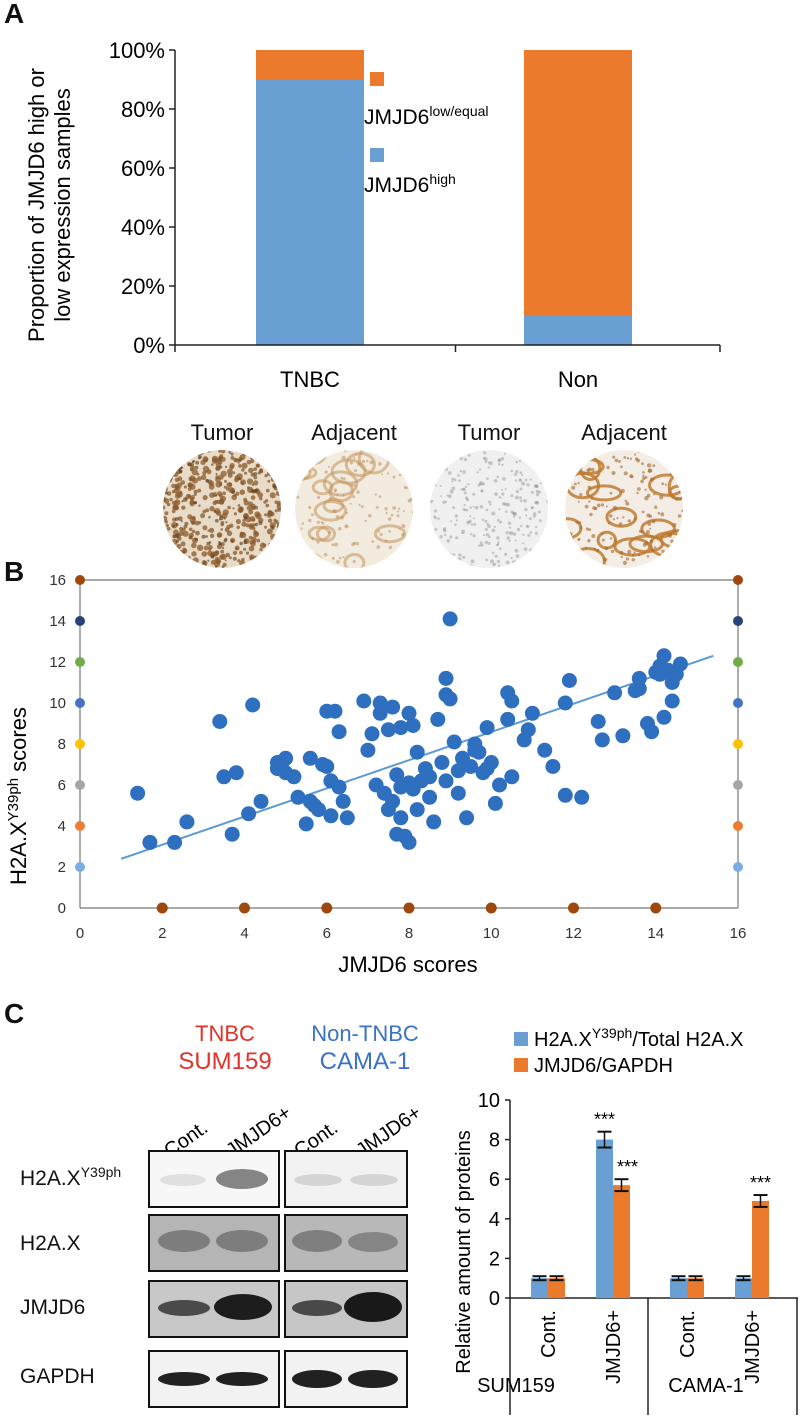 Image resolution: width=800 pixels, height=1417 pixels. Describe the element at coordinates (494, 1141) in the screenshot. I see `chart-c-ytick-label: 8` at that location.